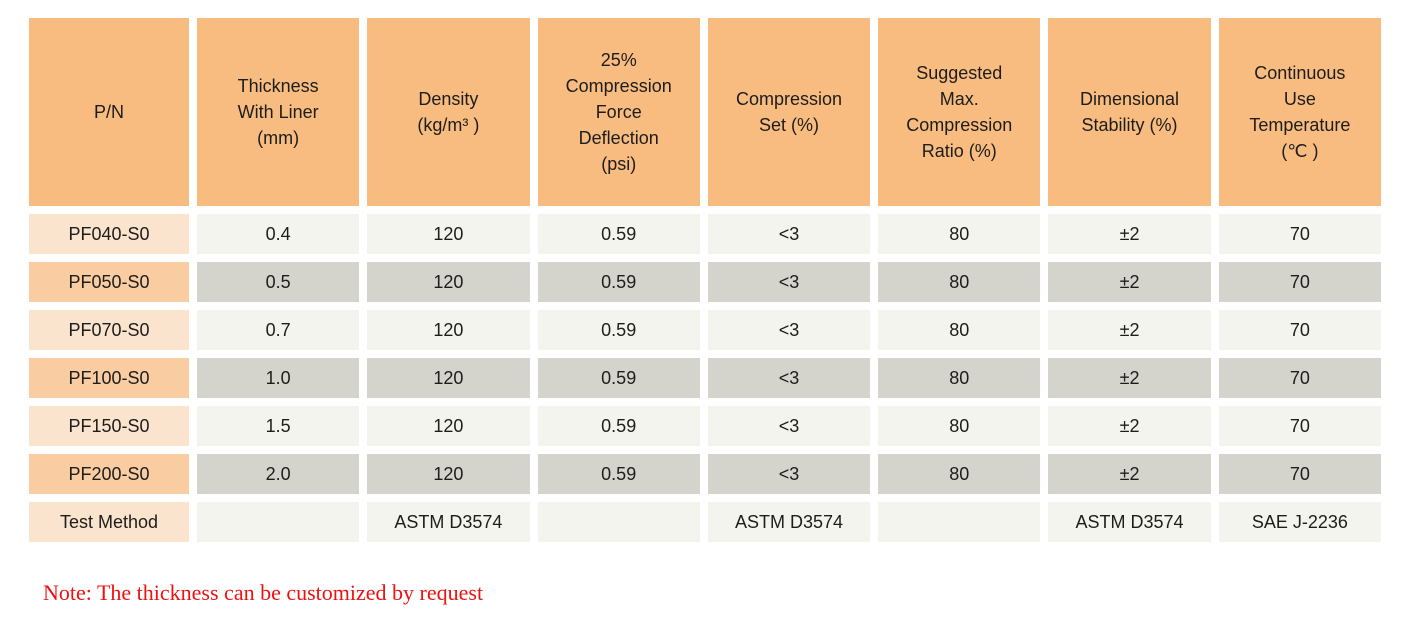 This screenshot has width=1409, height=620. I want to click on table-row: PF100-S0 1.0 120 0.59 <3 80 ±2 70, so click(705, 378).